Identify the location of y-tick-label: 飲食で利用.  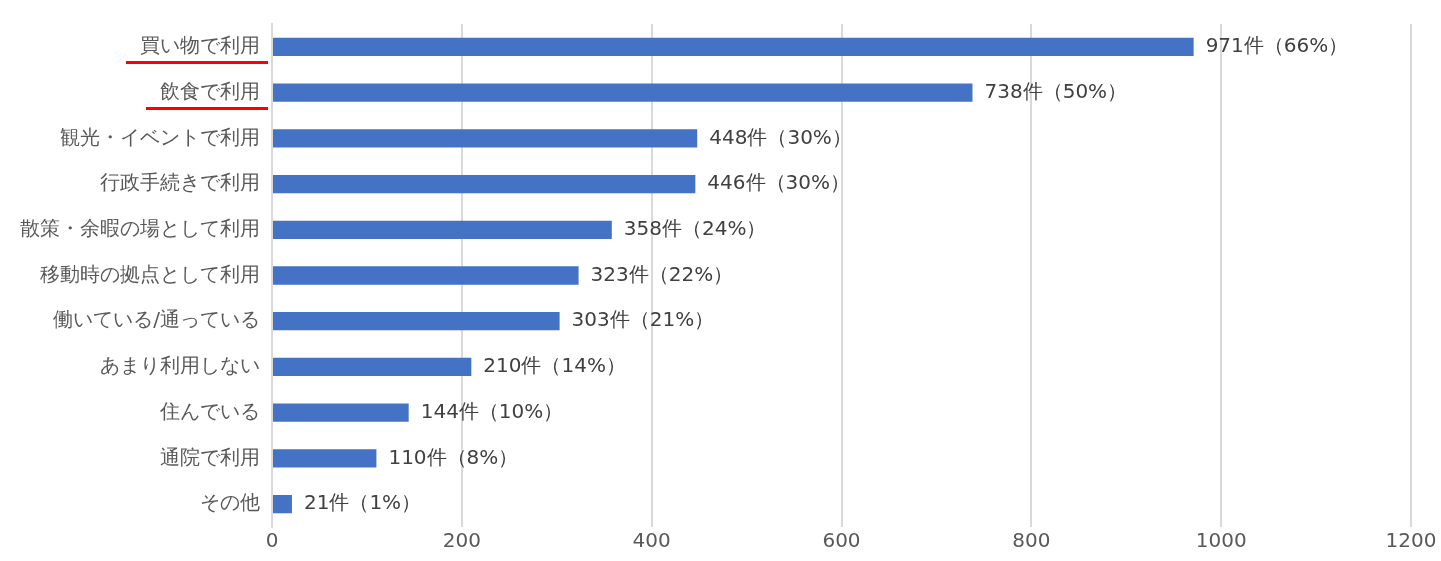
(210, 90).